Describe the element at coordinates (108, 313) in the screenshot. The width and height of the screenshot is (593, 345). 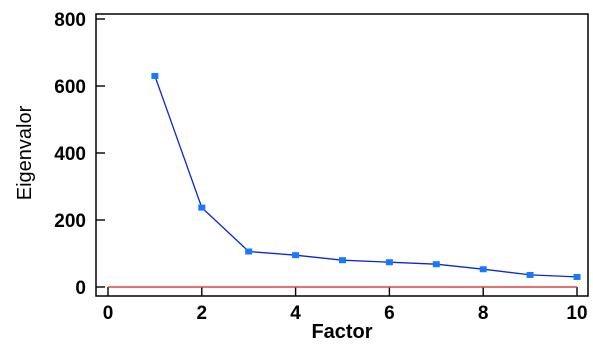
I see `x-tick-label: 0` at that location.